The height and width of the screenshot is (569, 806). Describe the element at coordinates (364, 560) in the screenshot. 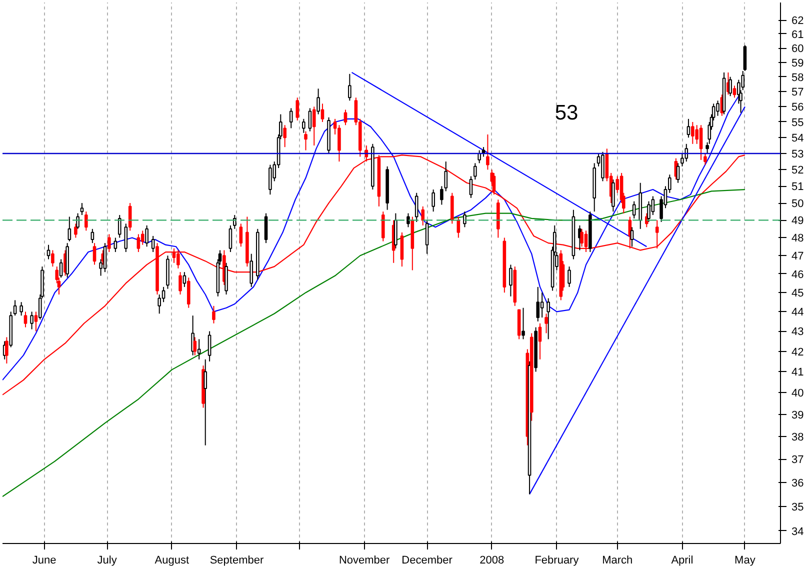

I see `x-tick-label: November` at that location.